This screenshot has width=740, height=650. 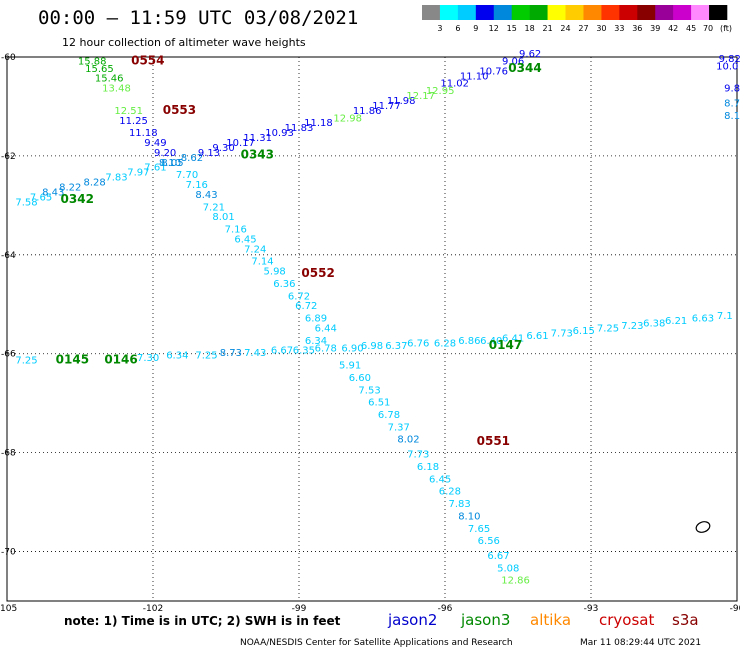 I want to click on wave-height-value: 8.10, so click(x=170, y=163).